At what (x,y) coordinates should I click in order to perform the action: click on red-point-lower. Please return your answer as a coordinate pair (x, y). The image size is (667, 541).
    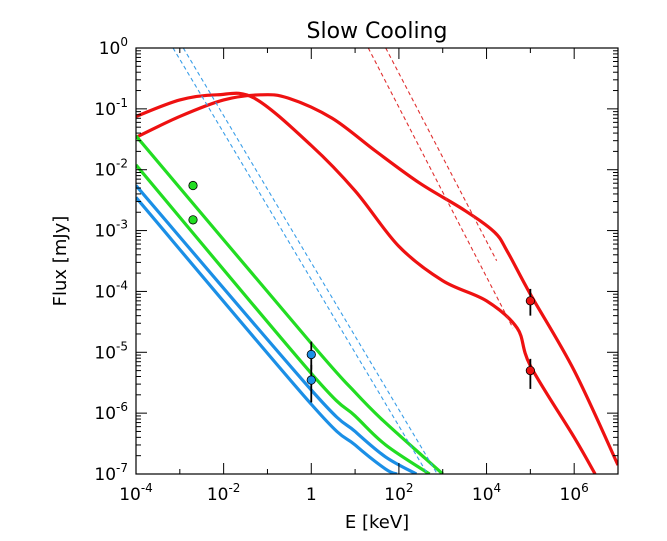
    Looking at the image, I should click on (530, 373).